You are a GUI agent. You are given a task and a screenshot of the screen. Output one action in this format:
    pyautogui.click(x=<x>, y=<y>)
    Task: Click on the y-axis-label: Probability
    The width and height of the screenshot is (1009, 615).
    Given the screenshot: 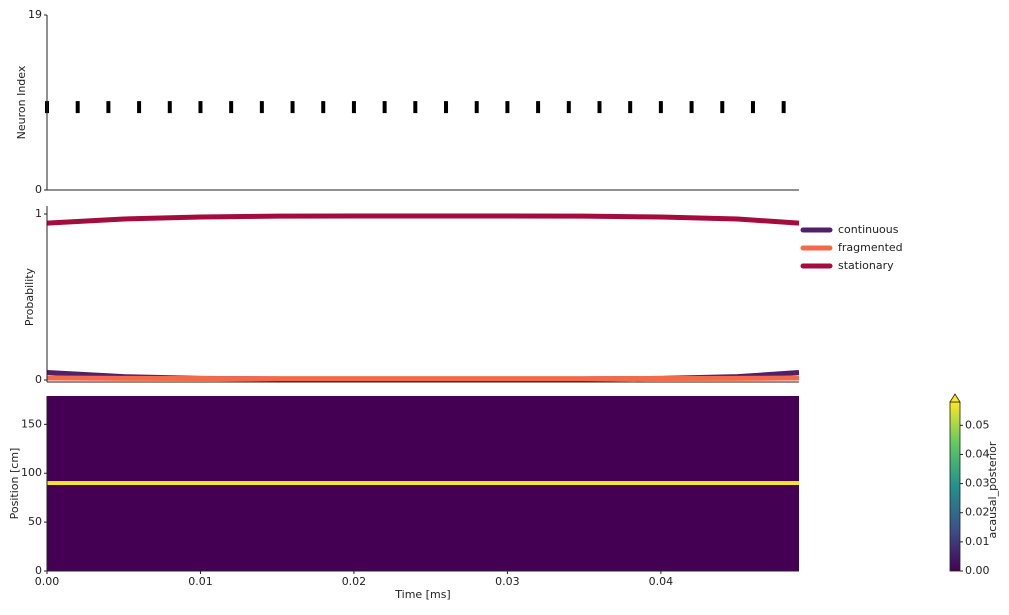 What is the action you would take?
    pyautogui.click(x=29, y=296)
    